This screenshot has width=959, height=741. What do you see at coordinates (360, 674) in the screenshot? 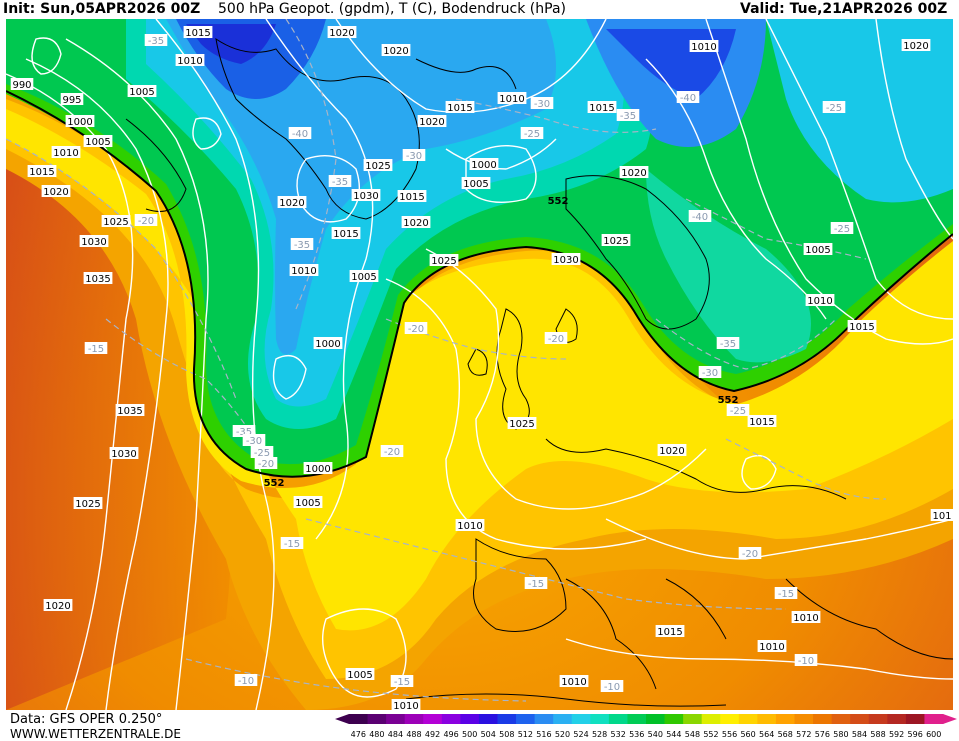
I see `isobar-label: 1005` at bounding box center [360, 674].